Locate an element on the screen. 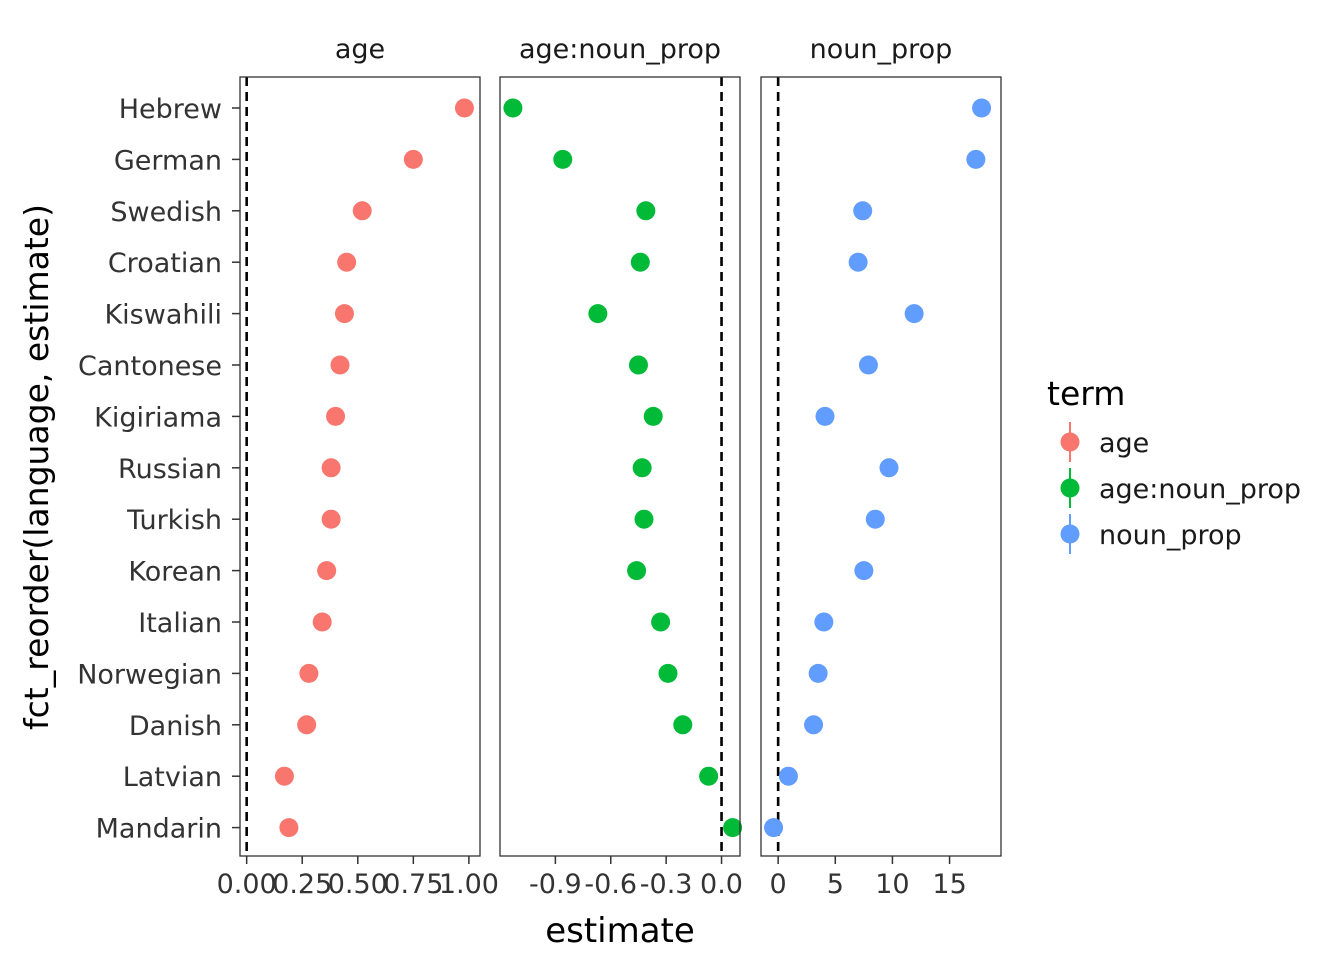 The width and height of the screenshot is (1344, 960). x-tick-label: 0 is located at coordinates (778, 884).